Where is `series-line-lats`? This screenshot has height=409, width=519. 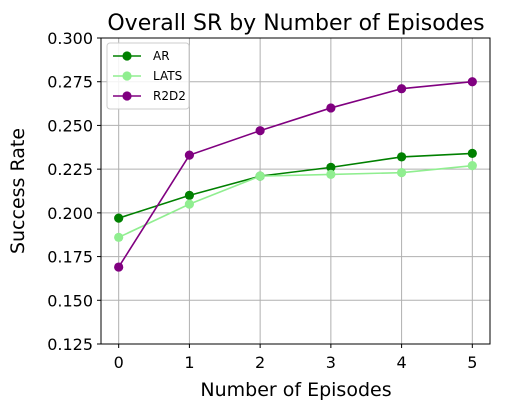 series-line-lats is located at coordinates (295, 201).